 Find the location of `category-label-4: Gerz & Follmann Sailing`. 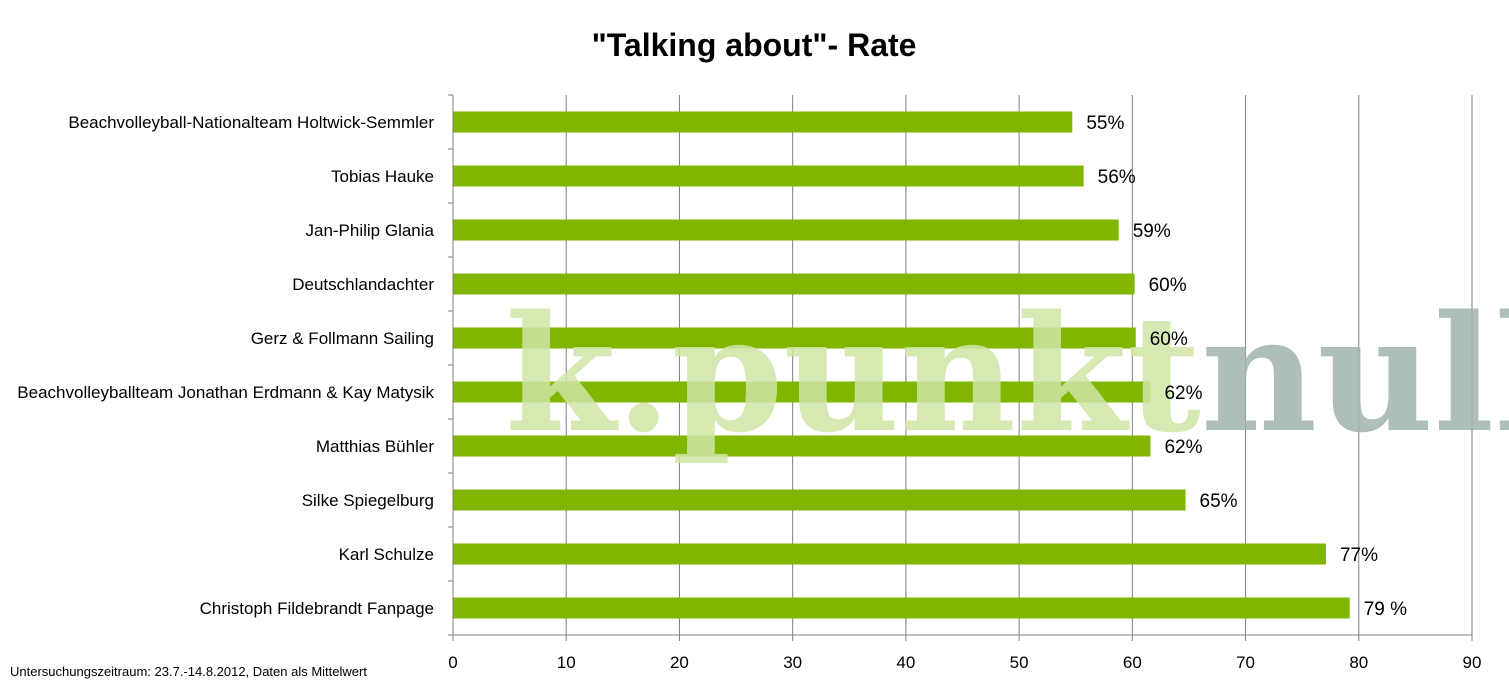

category-label-4: Gerz & Follmann Sailing is located at coordinates (342, 338).